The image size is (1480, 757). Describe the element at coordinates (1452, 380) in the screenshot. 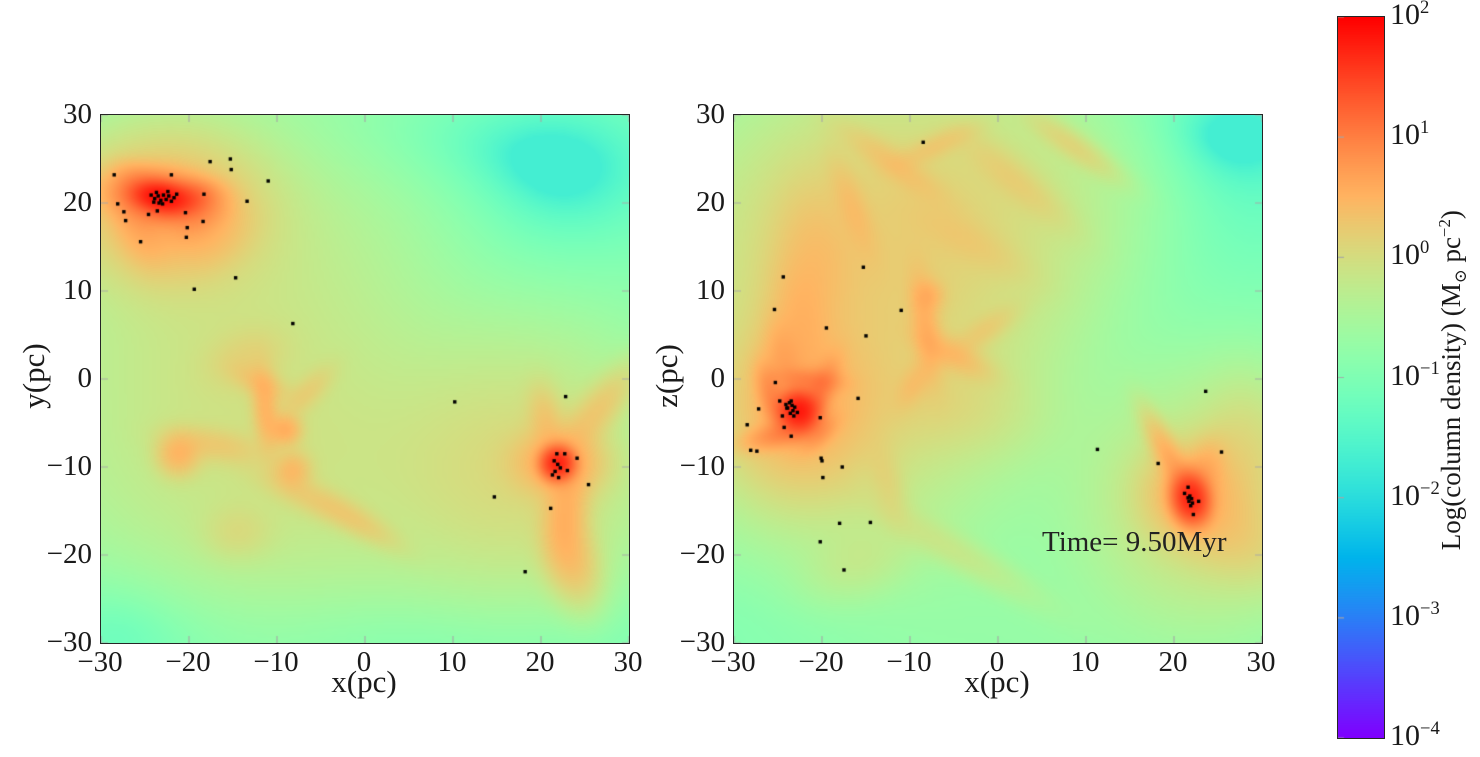

I see `colorbar-label: Log(column density) (M⊙ pc−2)` at that location.